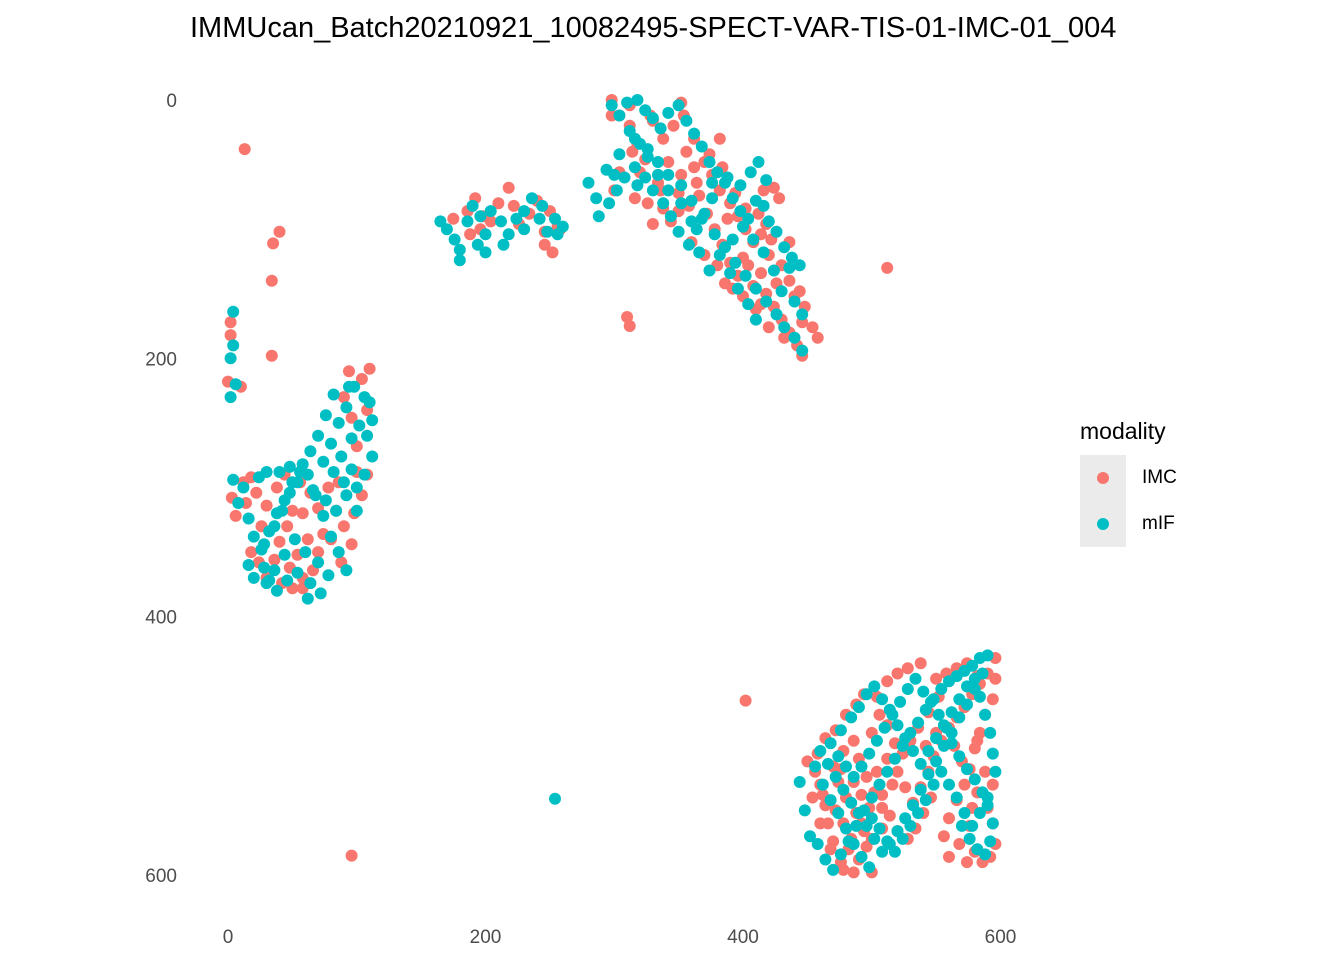  I want to click on x-tick-label-400: 400, so click(743, 937).